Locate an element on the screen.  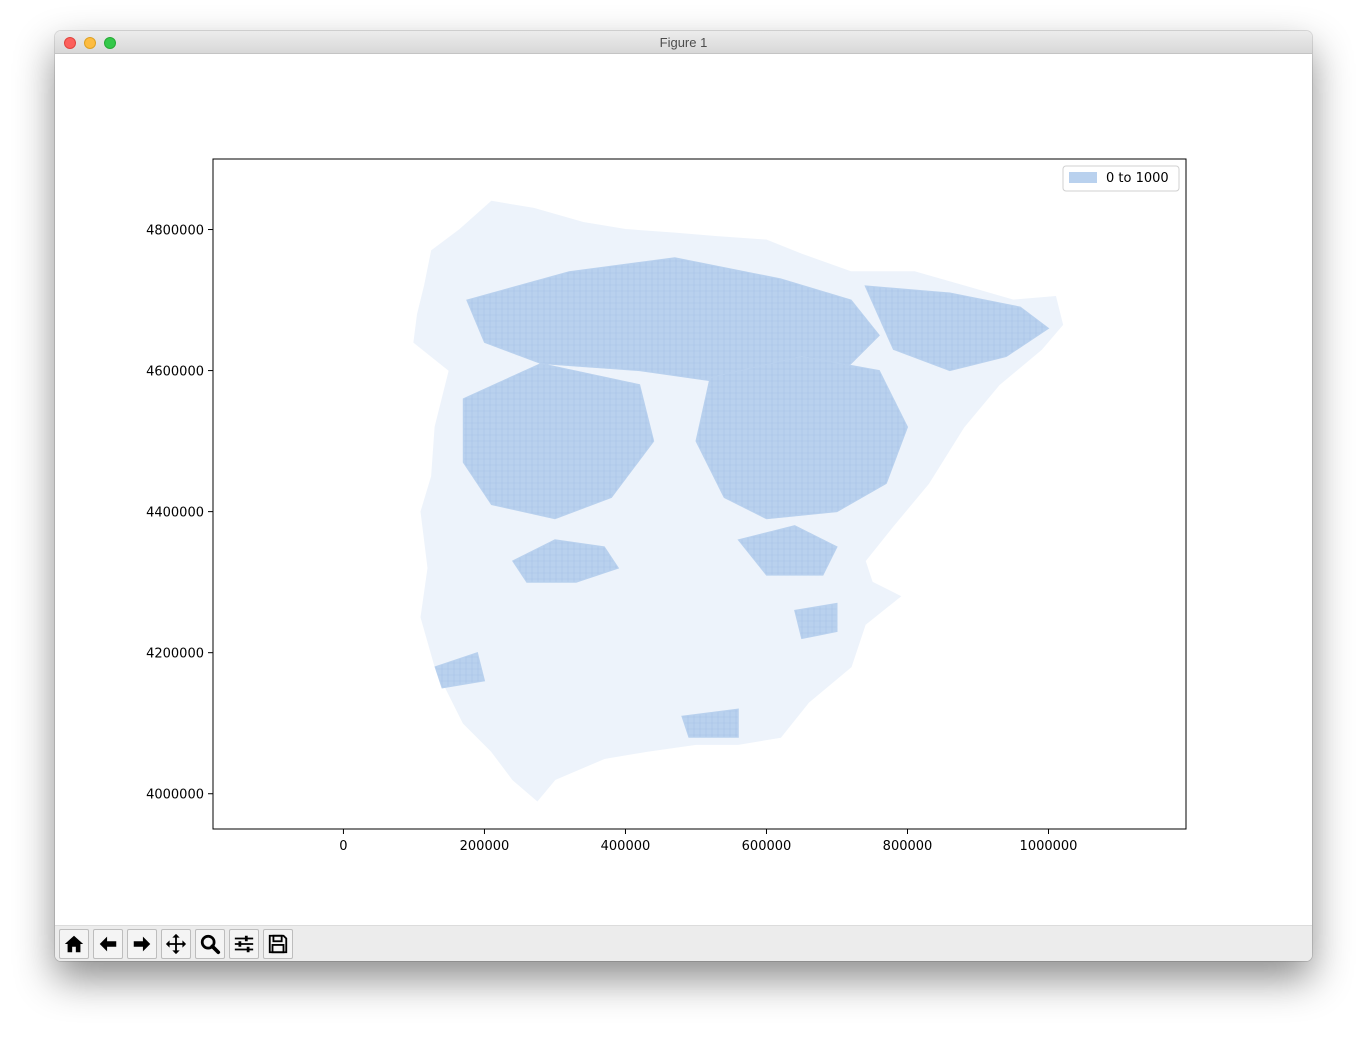
y-tick-label: 4800000 is located at coordinates (175, 231).